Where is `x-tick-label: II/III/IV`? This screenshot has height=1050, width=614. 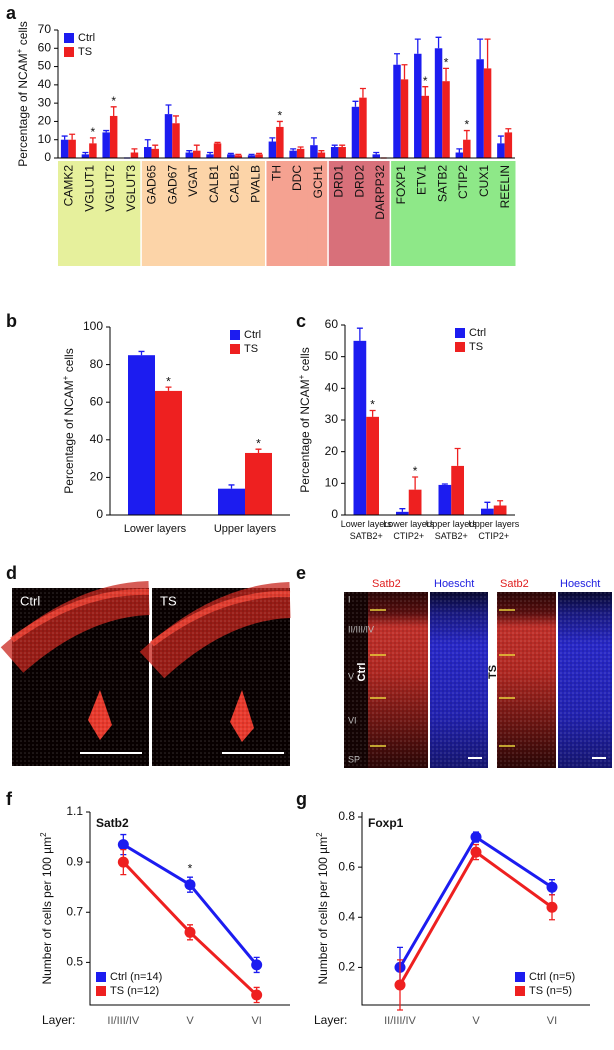 x-tick-label: II/III/IV is located at coordinates (400, 1021).